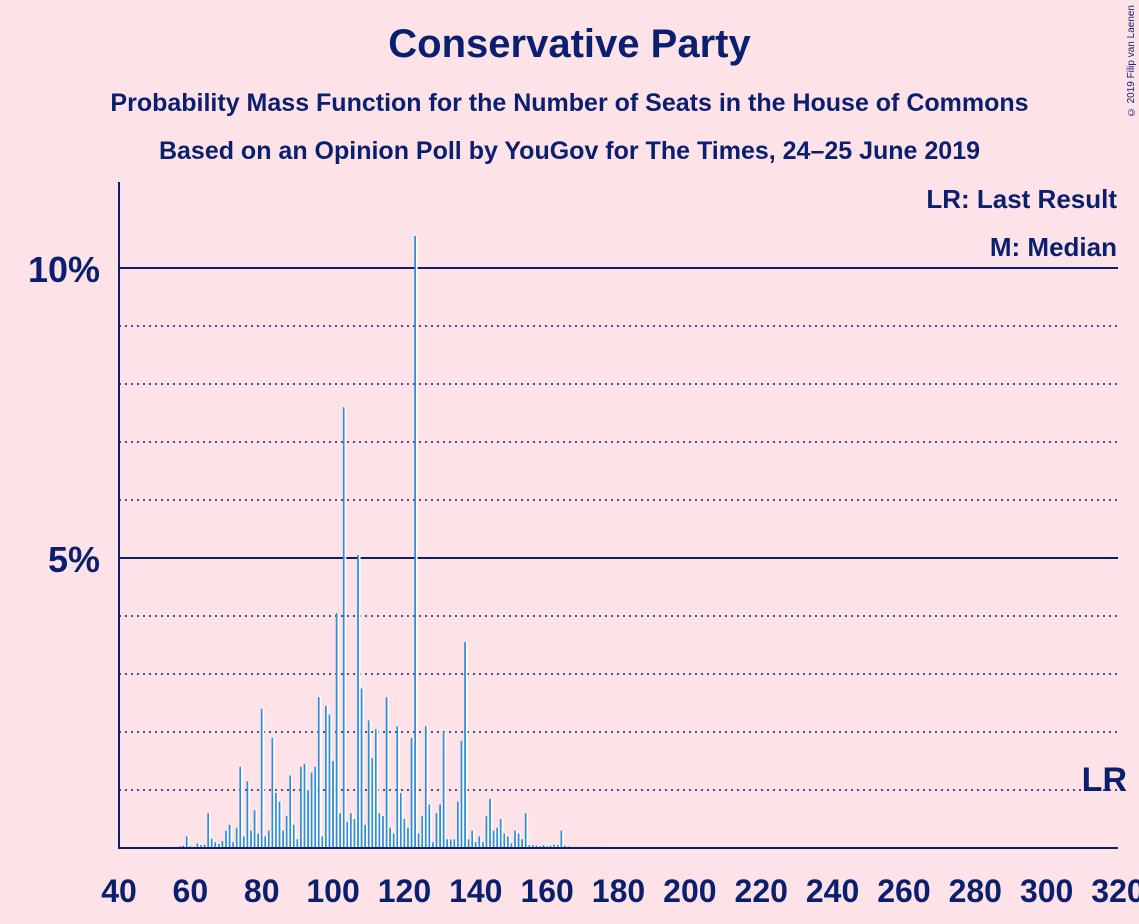 Image resolution: width=1139 pixels, height=924 pixels. Describe the element at coordinates (475, 891) in the screenshot. I see `x-tick-label: 140` at that location.